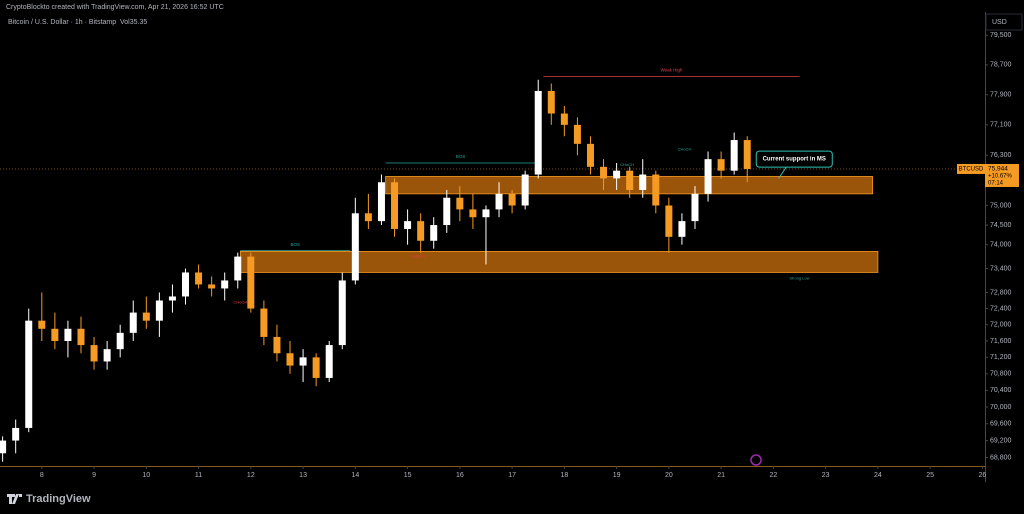 This screenshot has width=1024, height=514. I want to click on price-tag-countdown: 07:14, so click(996, 184).